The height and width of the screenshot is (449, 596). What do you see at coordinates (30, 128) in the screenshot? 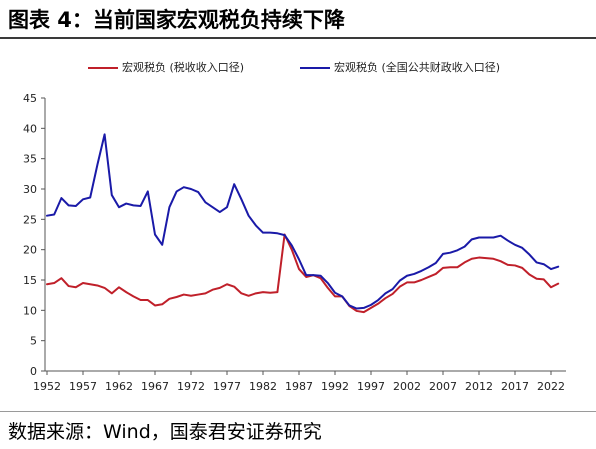
I see `y-tick-label: 40` at bounding box center [30, 128].